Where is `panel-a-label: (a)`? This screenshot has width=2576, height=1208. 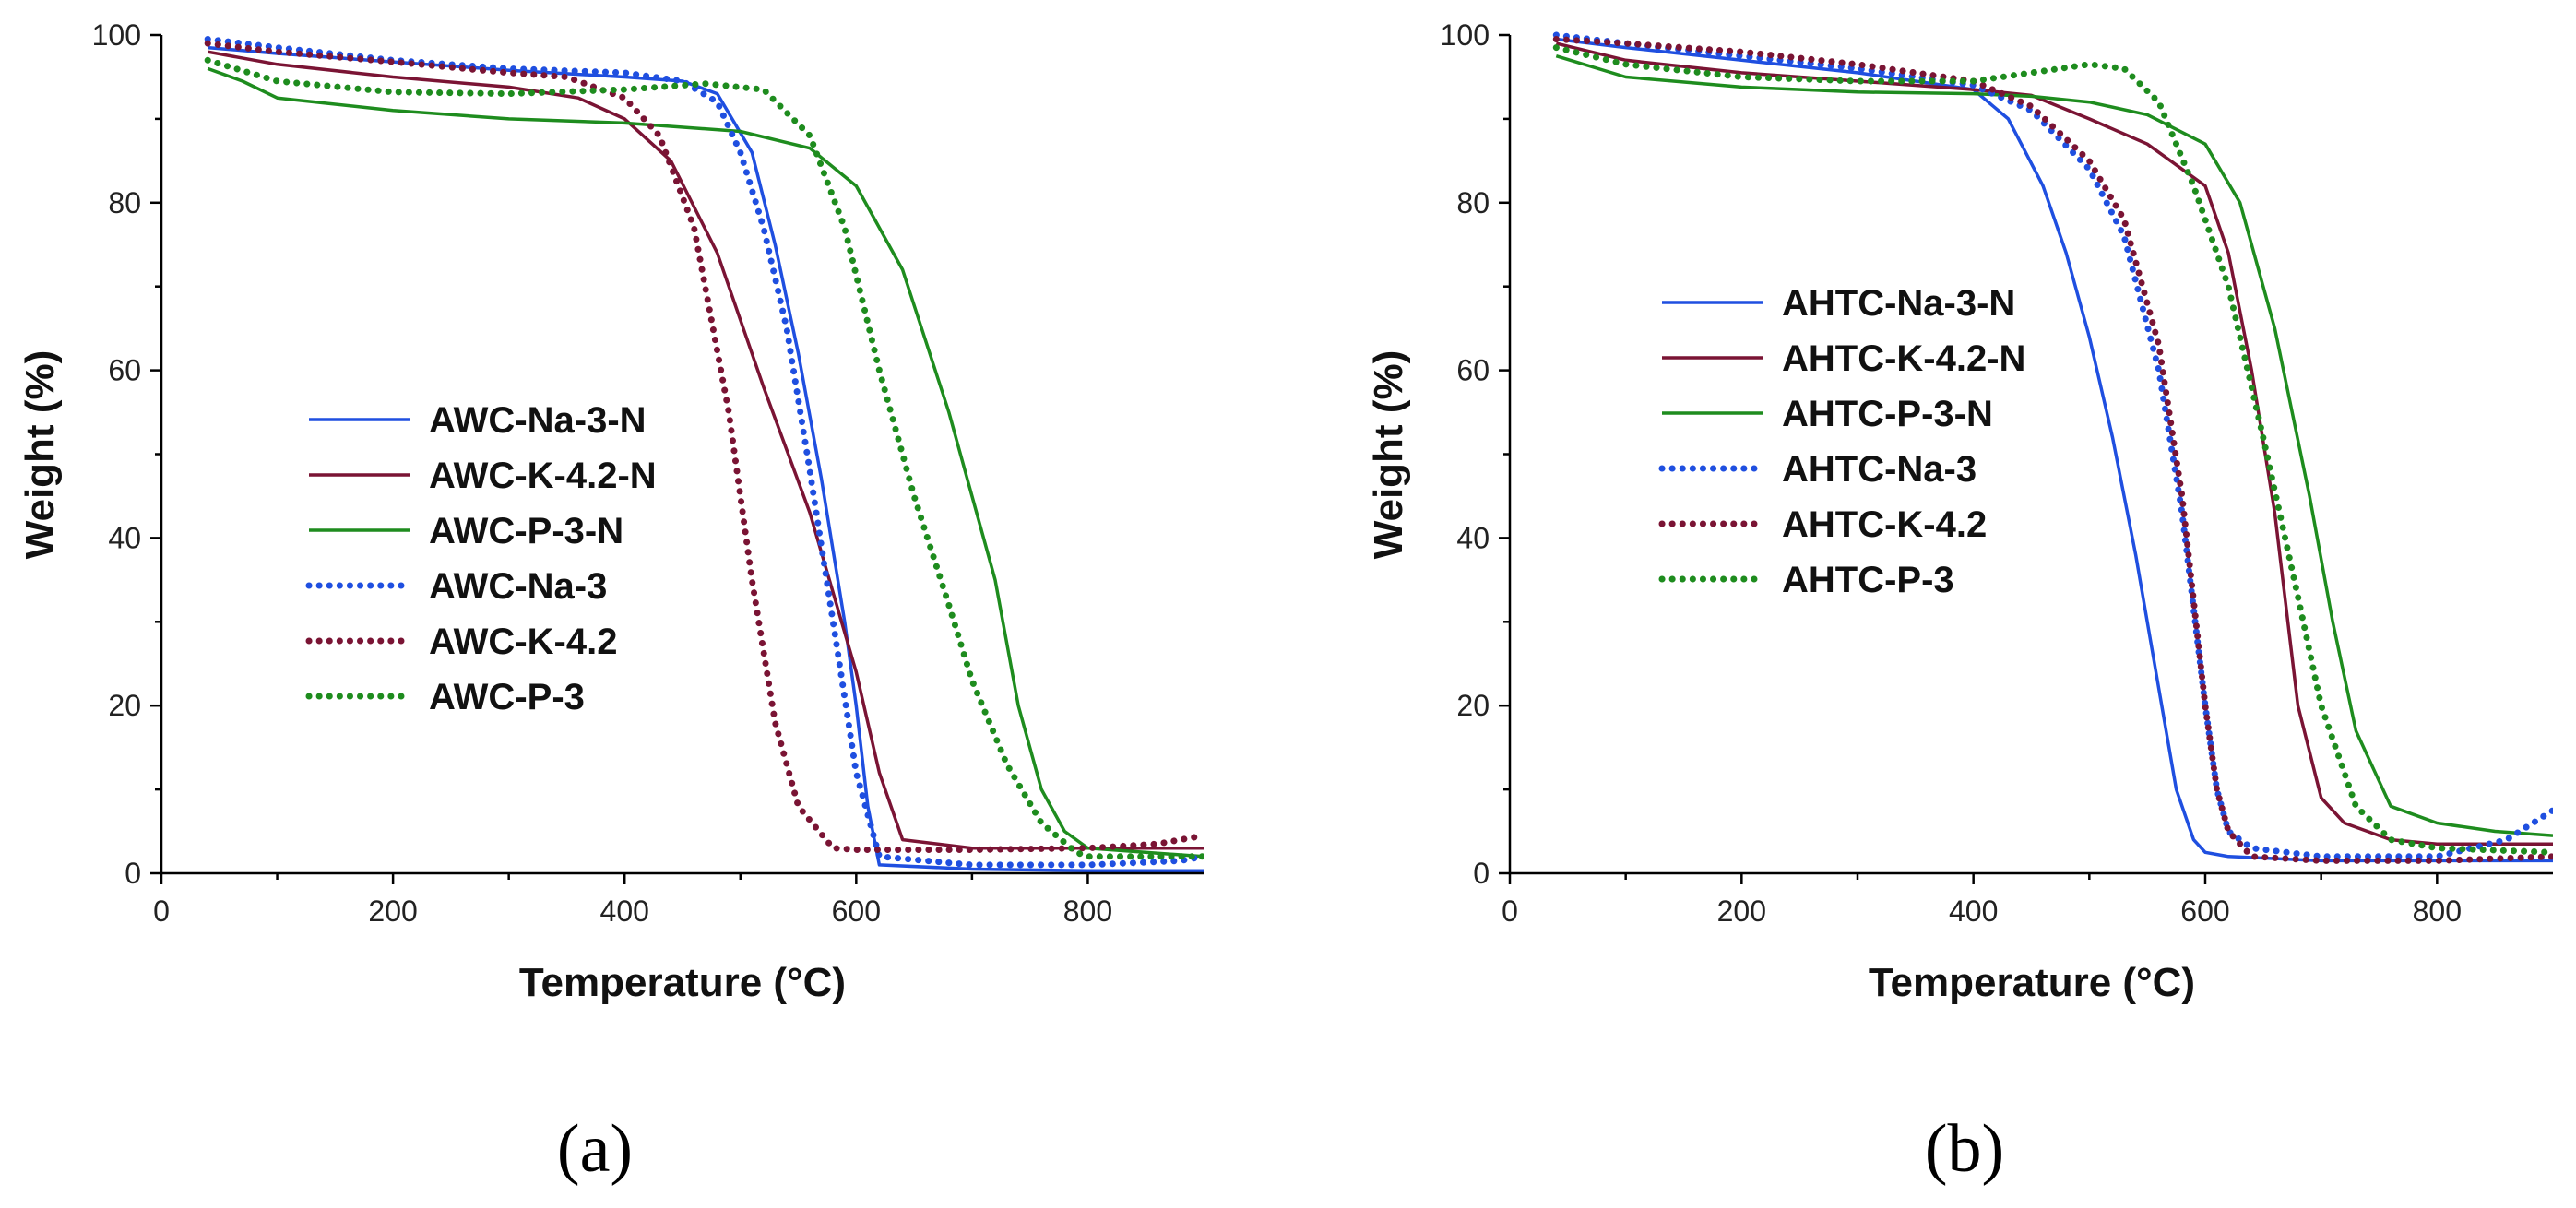
panel-a-label: (a) is located at coordinates (595, 1149).